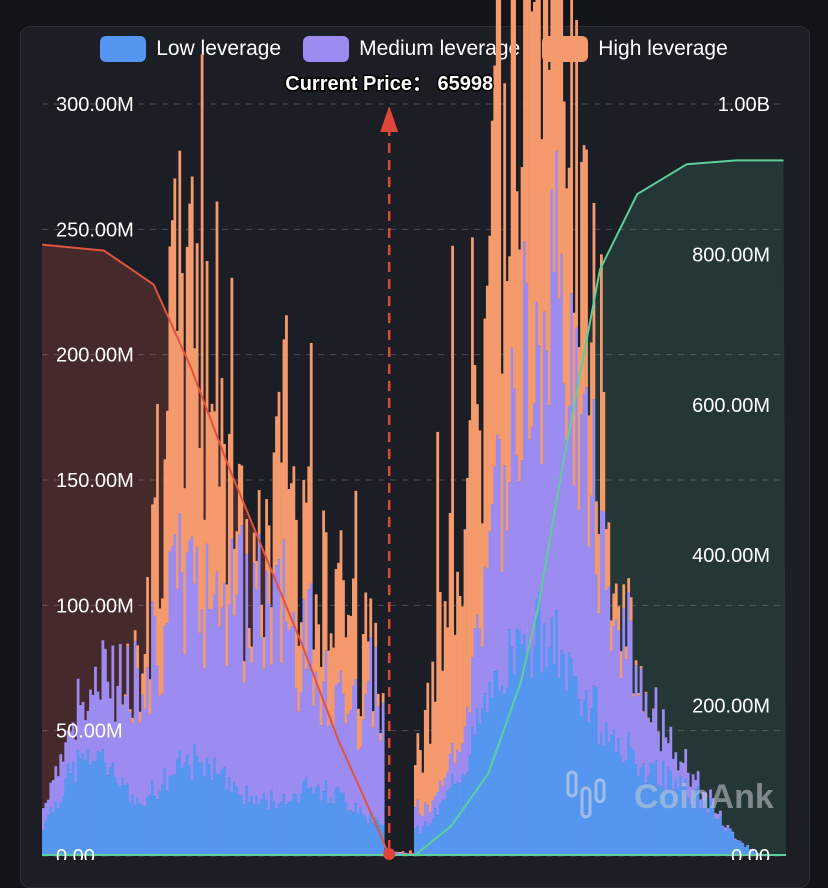  Describe the element at coordinates (635, 49) in the screenshot. I see `legend-item-high: High leverage` at that location.